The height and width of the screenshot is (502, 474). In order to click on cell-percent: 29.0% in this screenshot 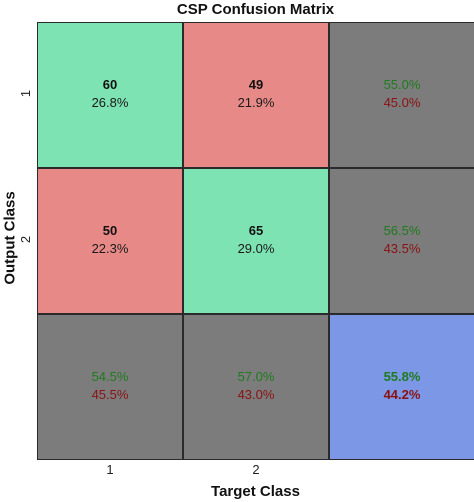, I will do `click(256, 248)`.